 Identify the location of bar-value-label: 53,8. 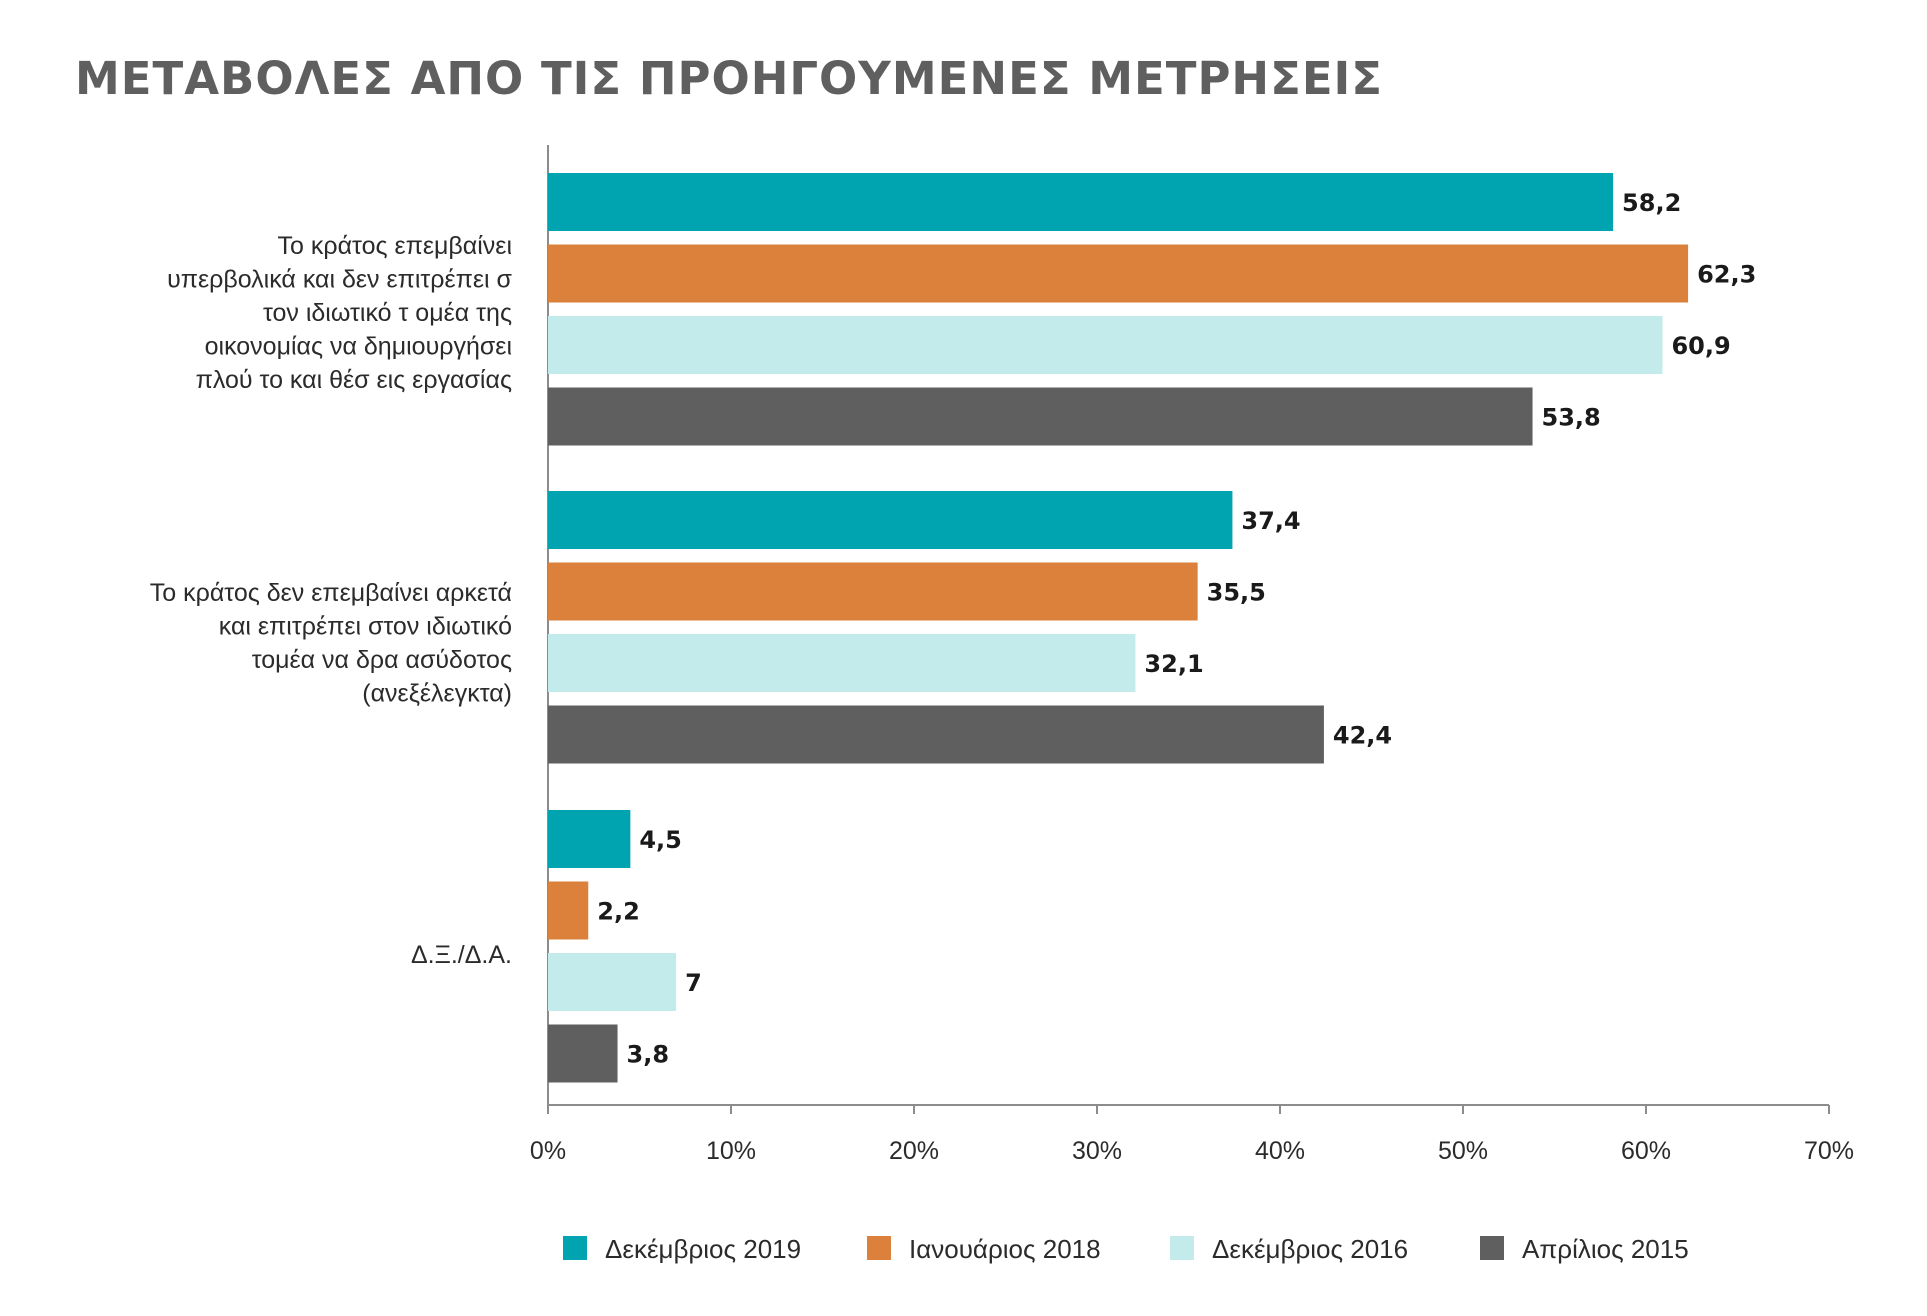
(1571, 418).